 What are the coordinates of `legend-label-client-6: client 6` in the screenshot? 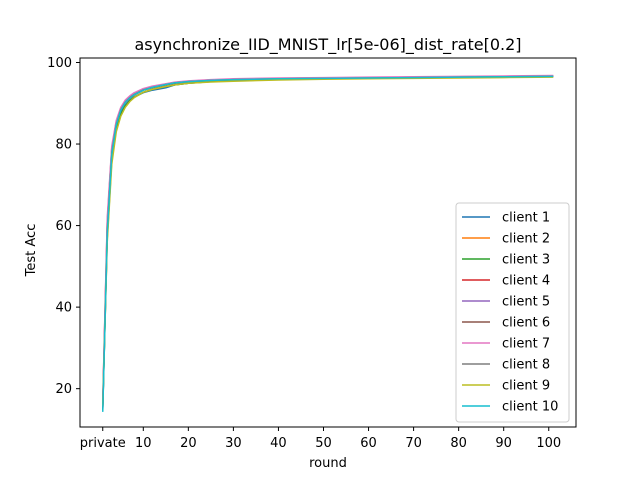 It's located at (526, 323).